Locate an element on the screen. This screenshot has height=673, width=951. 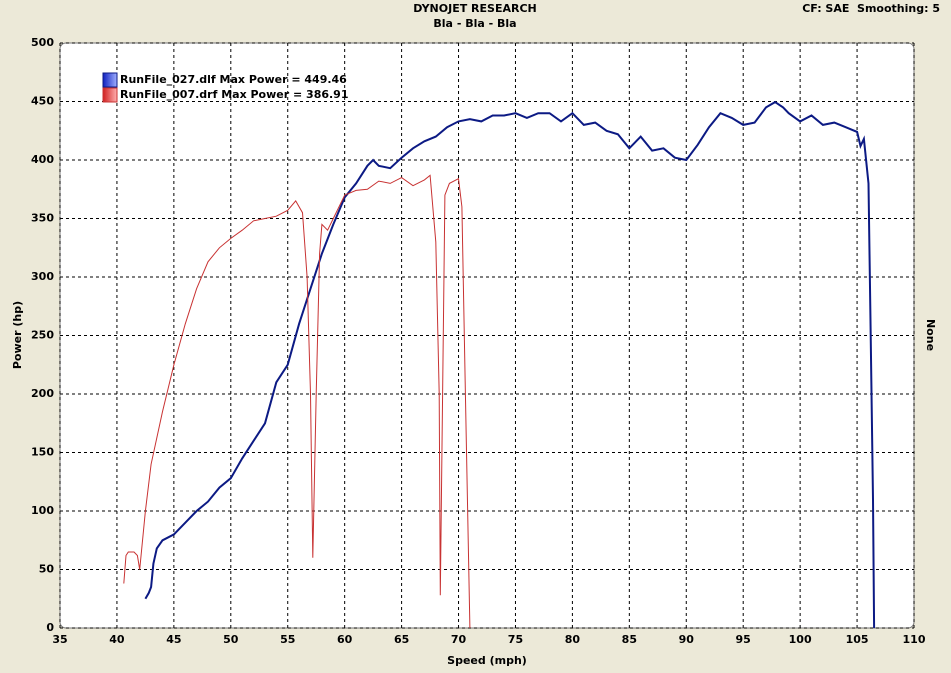
x-tick-label: 40 is located at coordinates (117, 639).